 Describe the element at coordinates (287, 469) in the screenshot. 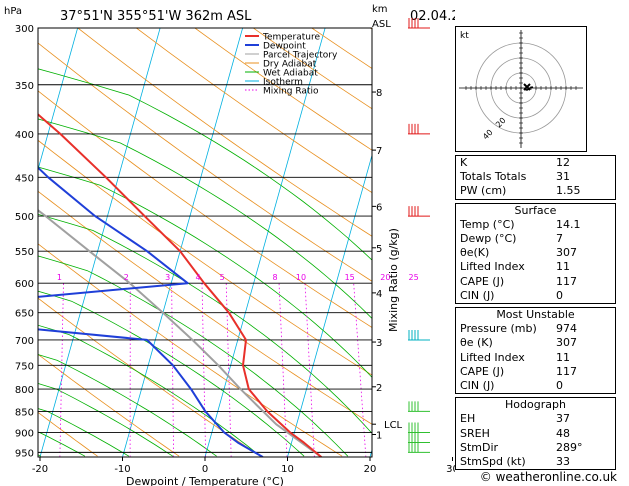

I see `x-tick-label: 10` at that location.